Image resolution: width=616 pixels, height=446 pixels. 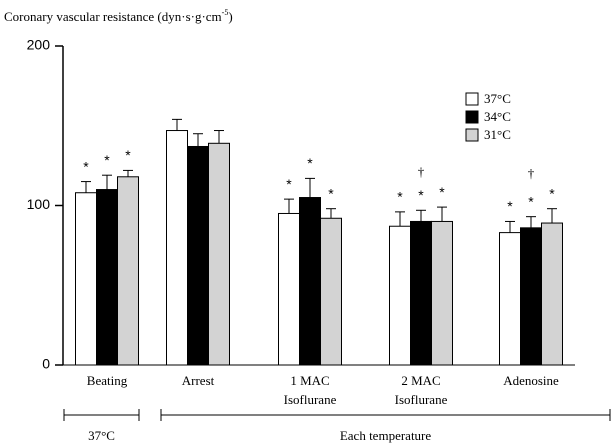 What do you see at coordinates (107, 380) in the screenshot?
I see `x-tick-label: Beating` at bounding box center [107, 380].